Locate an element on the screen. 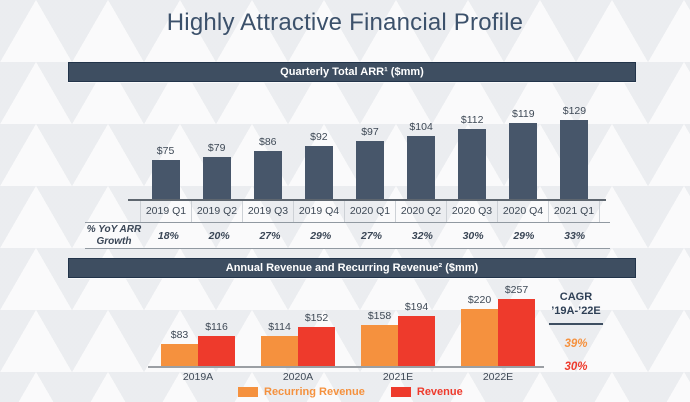 This screenshot has height=402, width=690. legend-item-recurring-revenue: Recurring Revenue is located at coordinates (301, 392).